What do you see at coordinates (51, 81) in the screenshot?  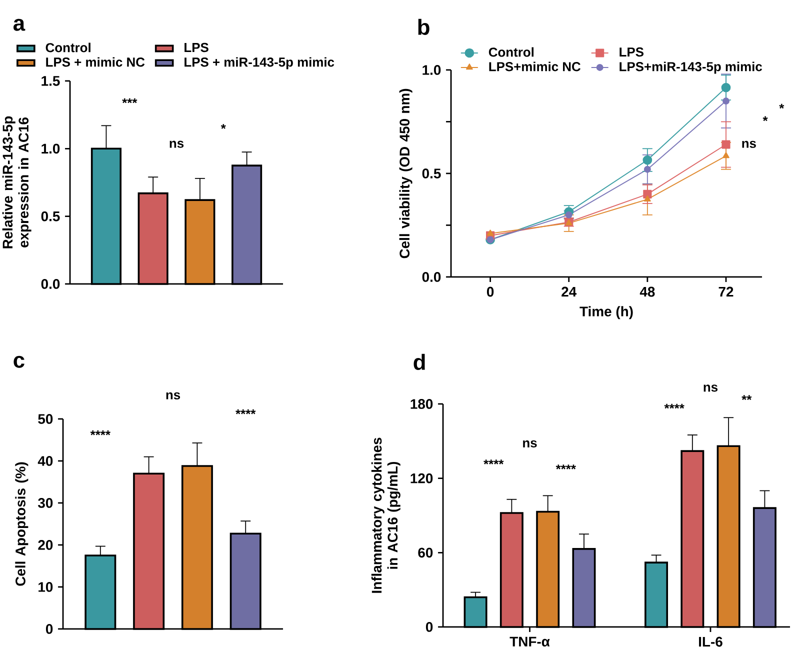 I see `y-tick-label: 1.5` at bounding box center [51, 81].